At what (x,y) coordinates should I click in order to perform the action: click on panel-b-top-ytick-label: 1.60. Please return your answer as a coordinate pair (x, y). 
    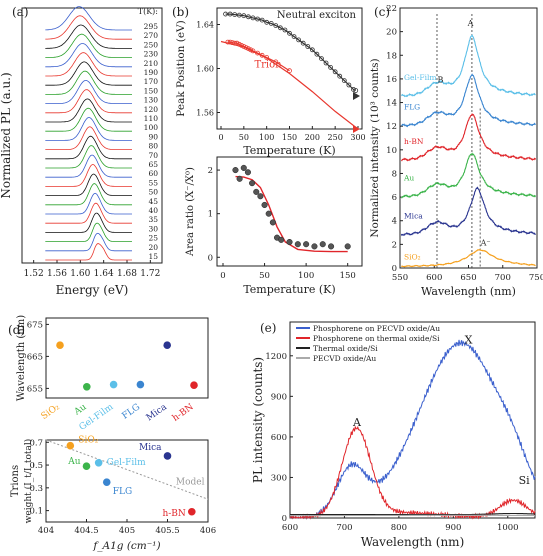
    Looking at the image, I should click on (205, 69).